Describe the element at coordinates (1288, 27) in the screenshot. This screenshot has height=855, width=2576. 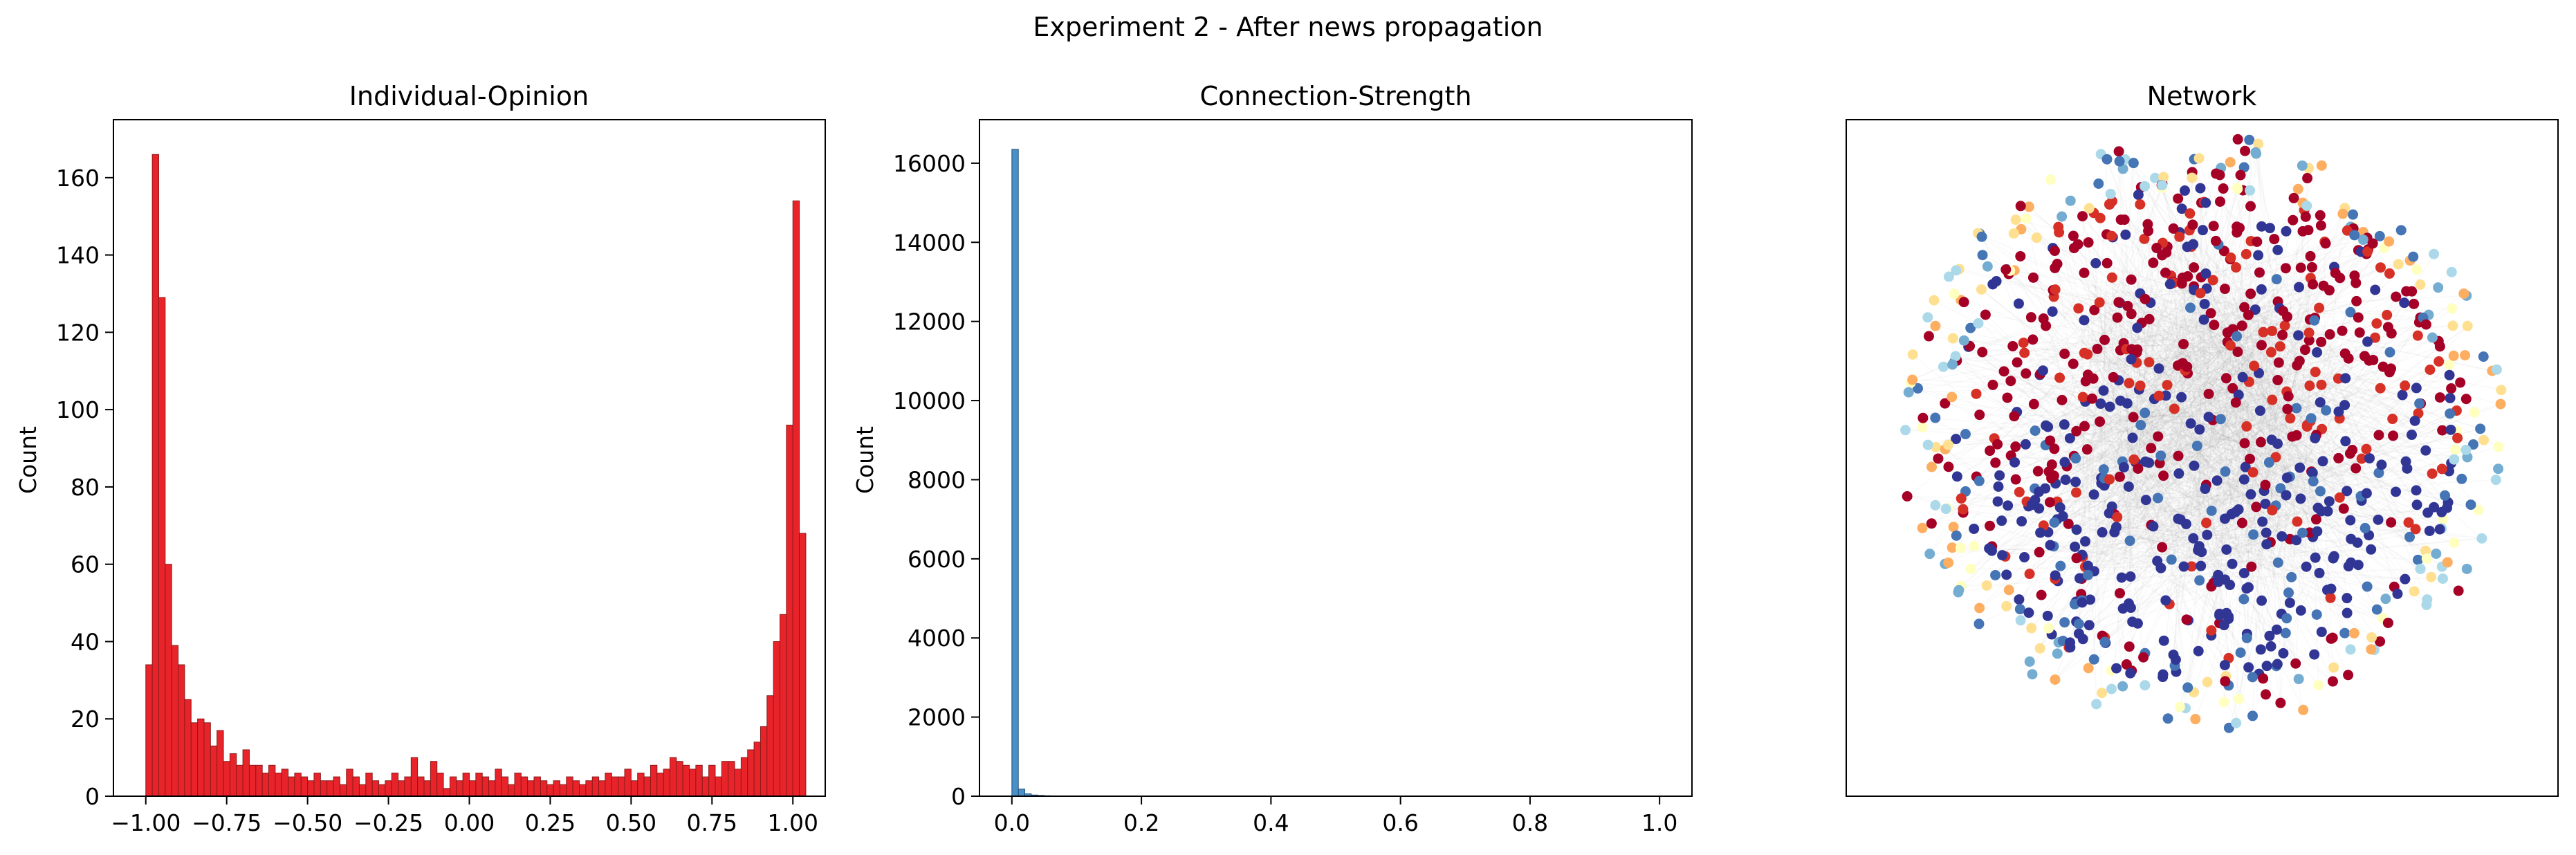
I see `figure-suptitle: Experiment 2 - After news propagation` at that location.